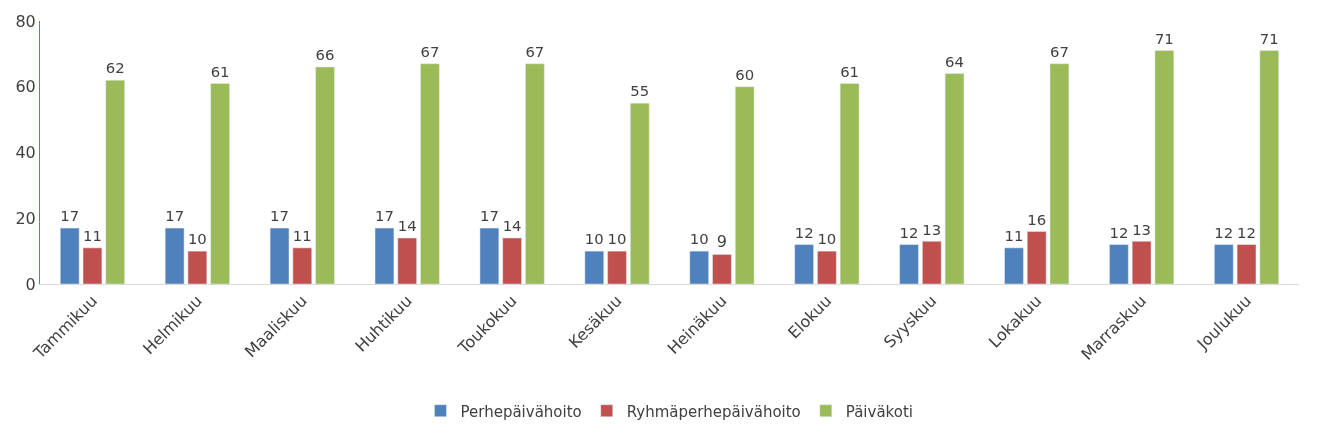  What do you see at coordinates (745, 75) in the screenshot?
I see `data-label: 60` at bounding box center [745, 75].